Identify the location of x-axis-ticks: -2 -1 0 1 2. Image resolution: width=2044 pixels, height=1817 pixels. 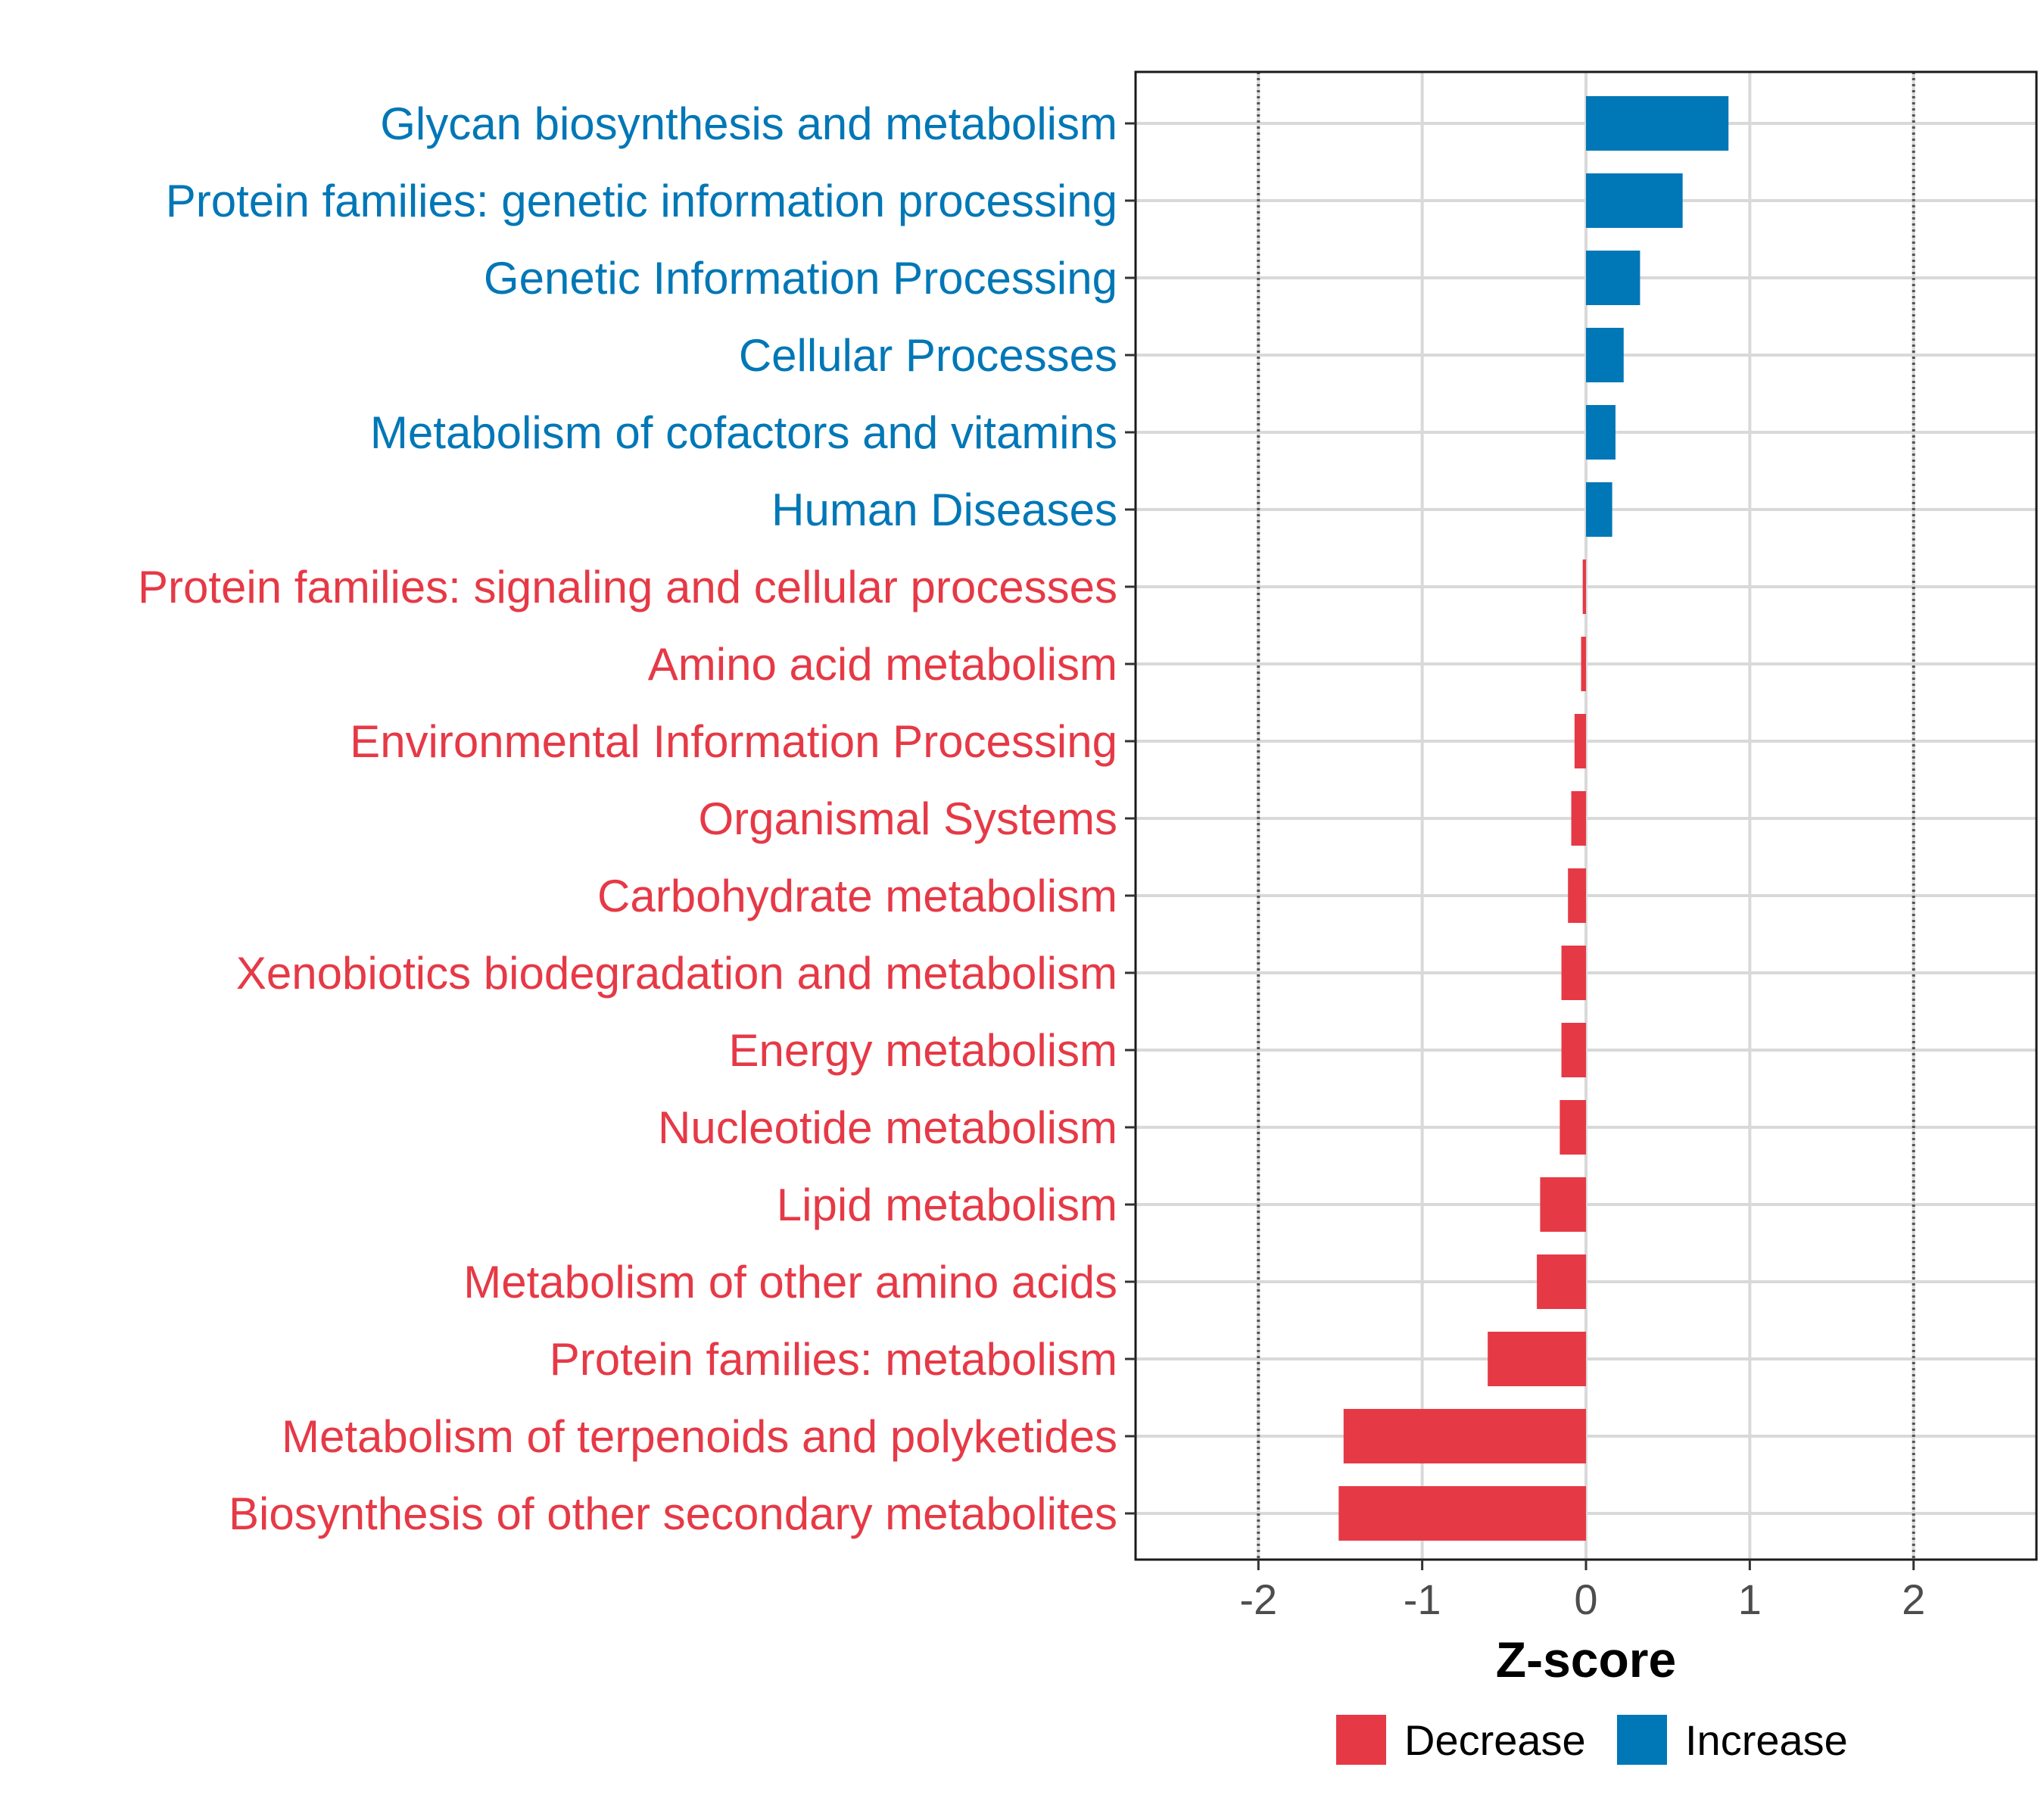
(1582, 1592).